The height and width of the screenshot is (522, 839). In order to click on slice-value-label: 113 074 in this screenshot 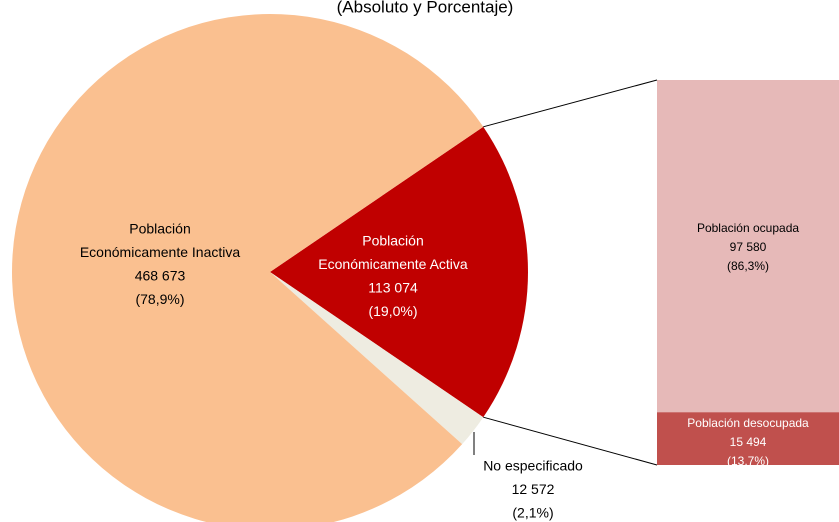, I will do `click(393, 288)`.